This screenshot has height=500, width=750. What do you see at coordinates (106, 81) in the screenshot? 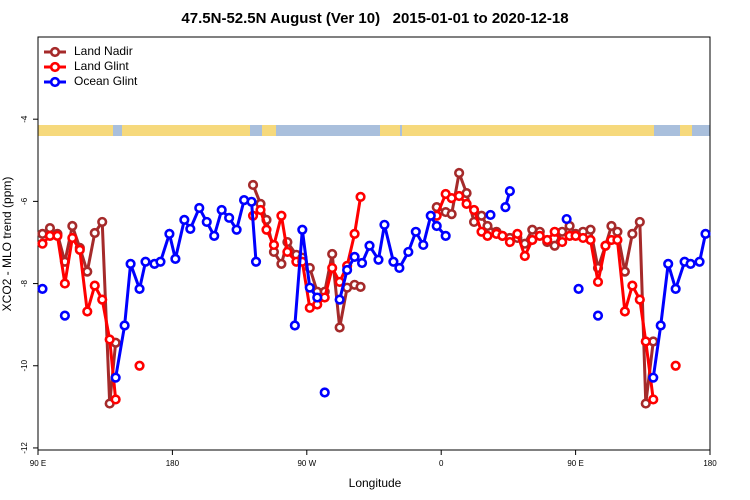
I see `legend-label: Ocean Glint` at bounding box center [106, 81].